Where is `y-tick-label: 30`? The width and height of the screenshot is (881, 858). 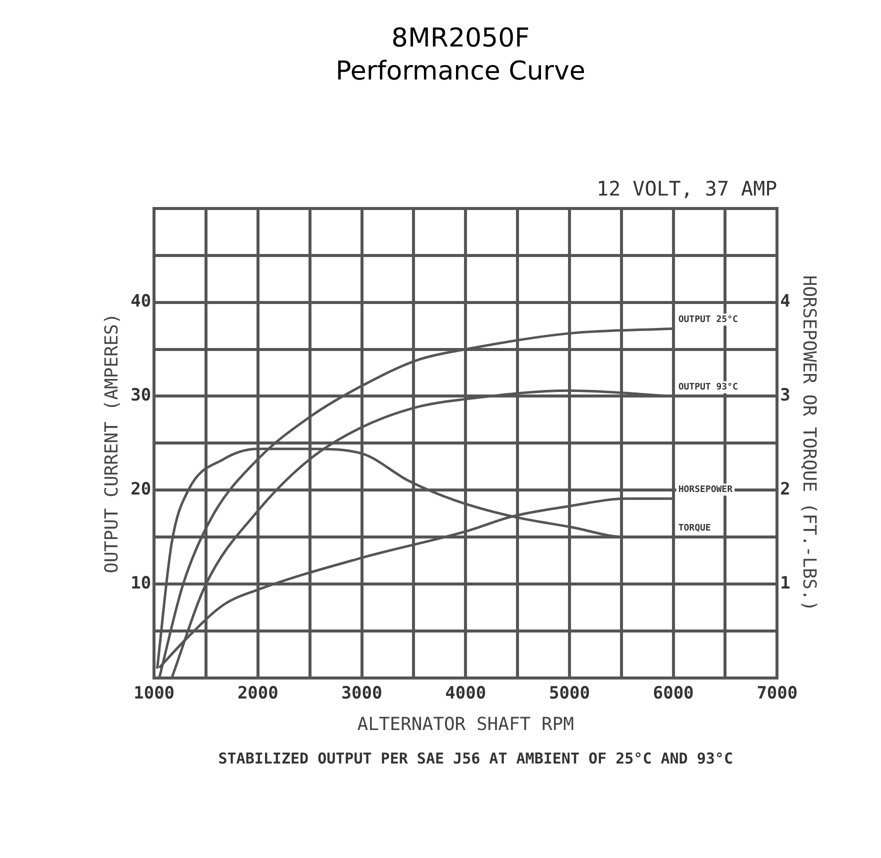
y-tick-label: 30 is located at coordinates (141, 396).